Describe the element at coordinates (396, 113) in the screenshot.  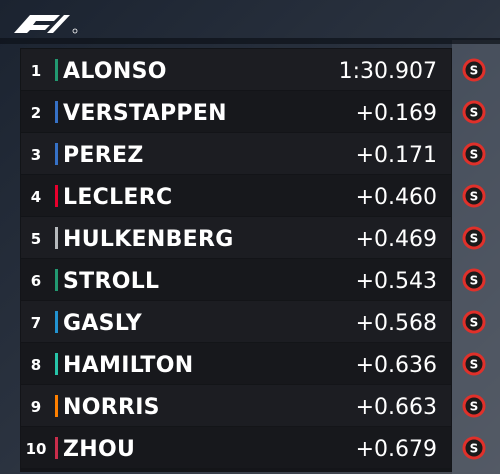
I see `lap-time: +0.169` at that location.